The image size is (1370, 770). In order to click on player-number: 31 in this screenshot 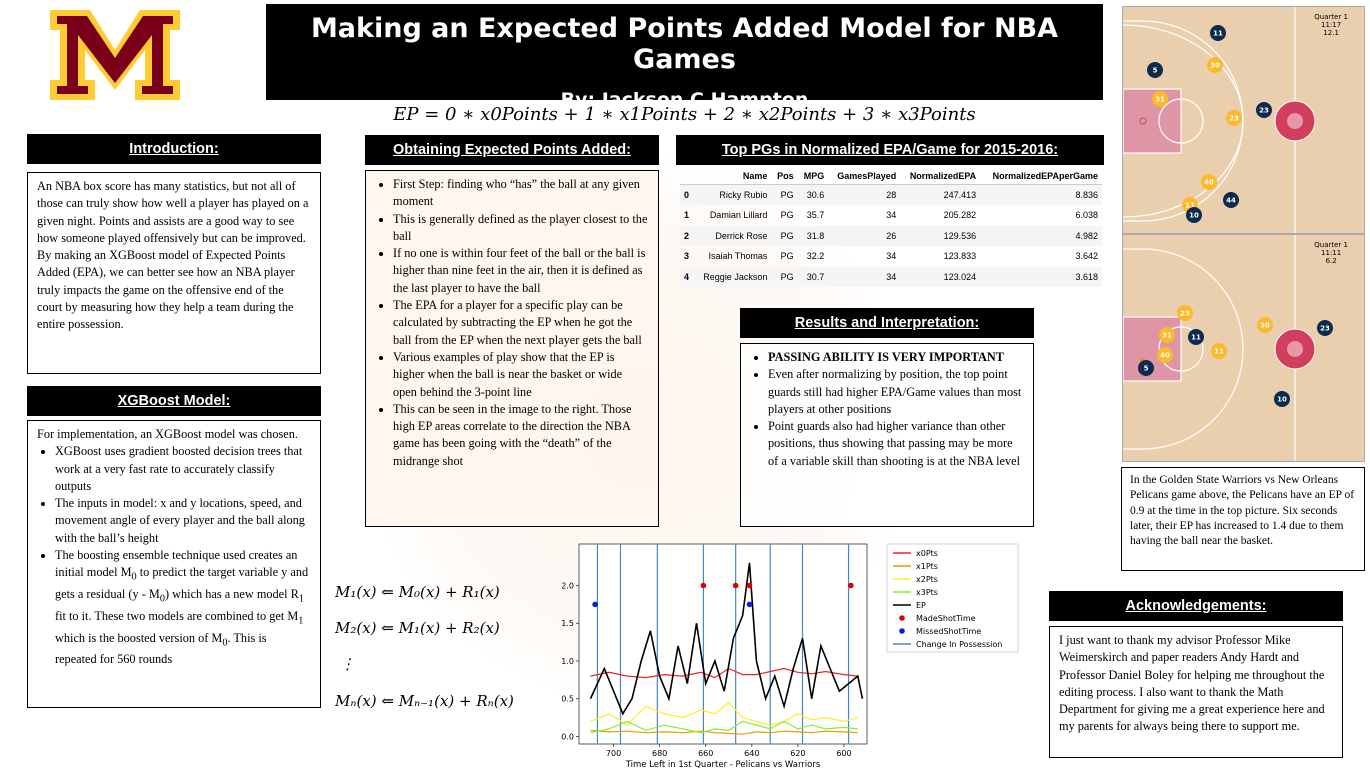, I will do `click(1167, 336)`.